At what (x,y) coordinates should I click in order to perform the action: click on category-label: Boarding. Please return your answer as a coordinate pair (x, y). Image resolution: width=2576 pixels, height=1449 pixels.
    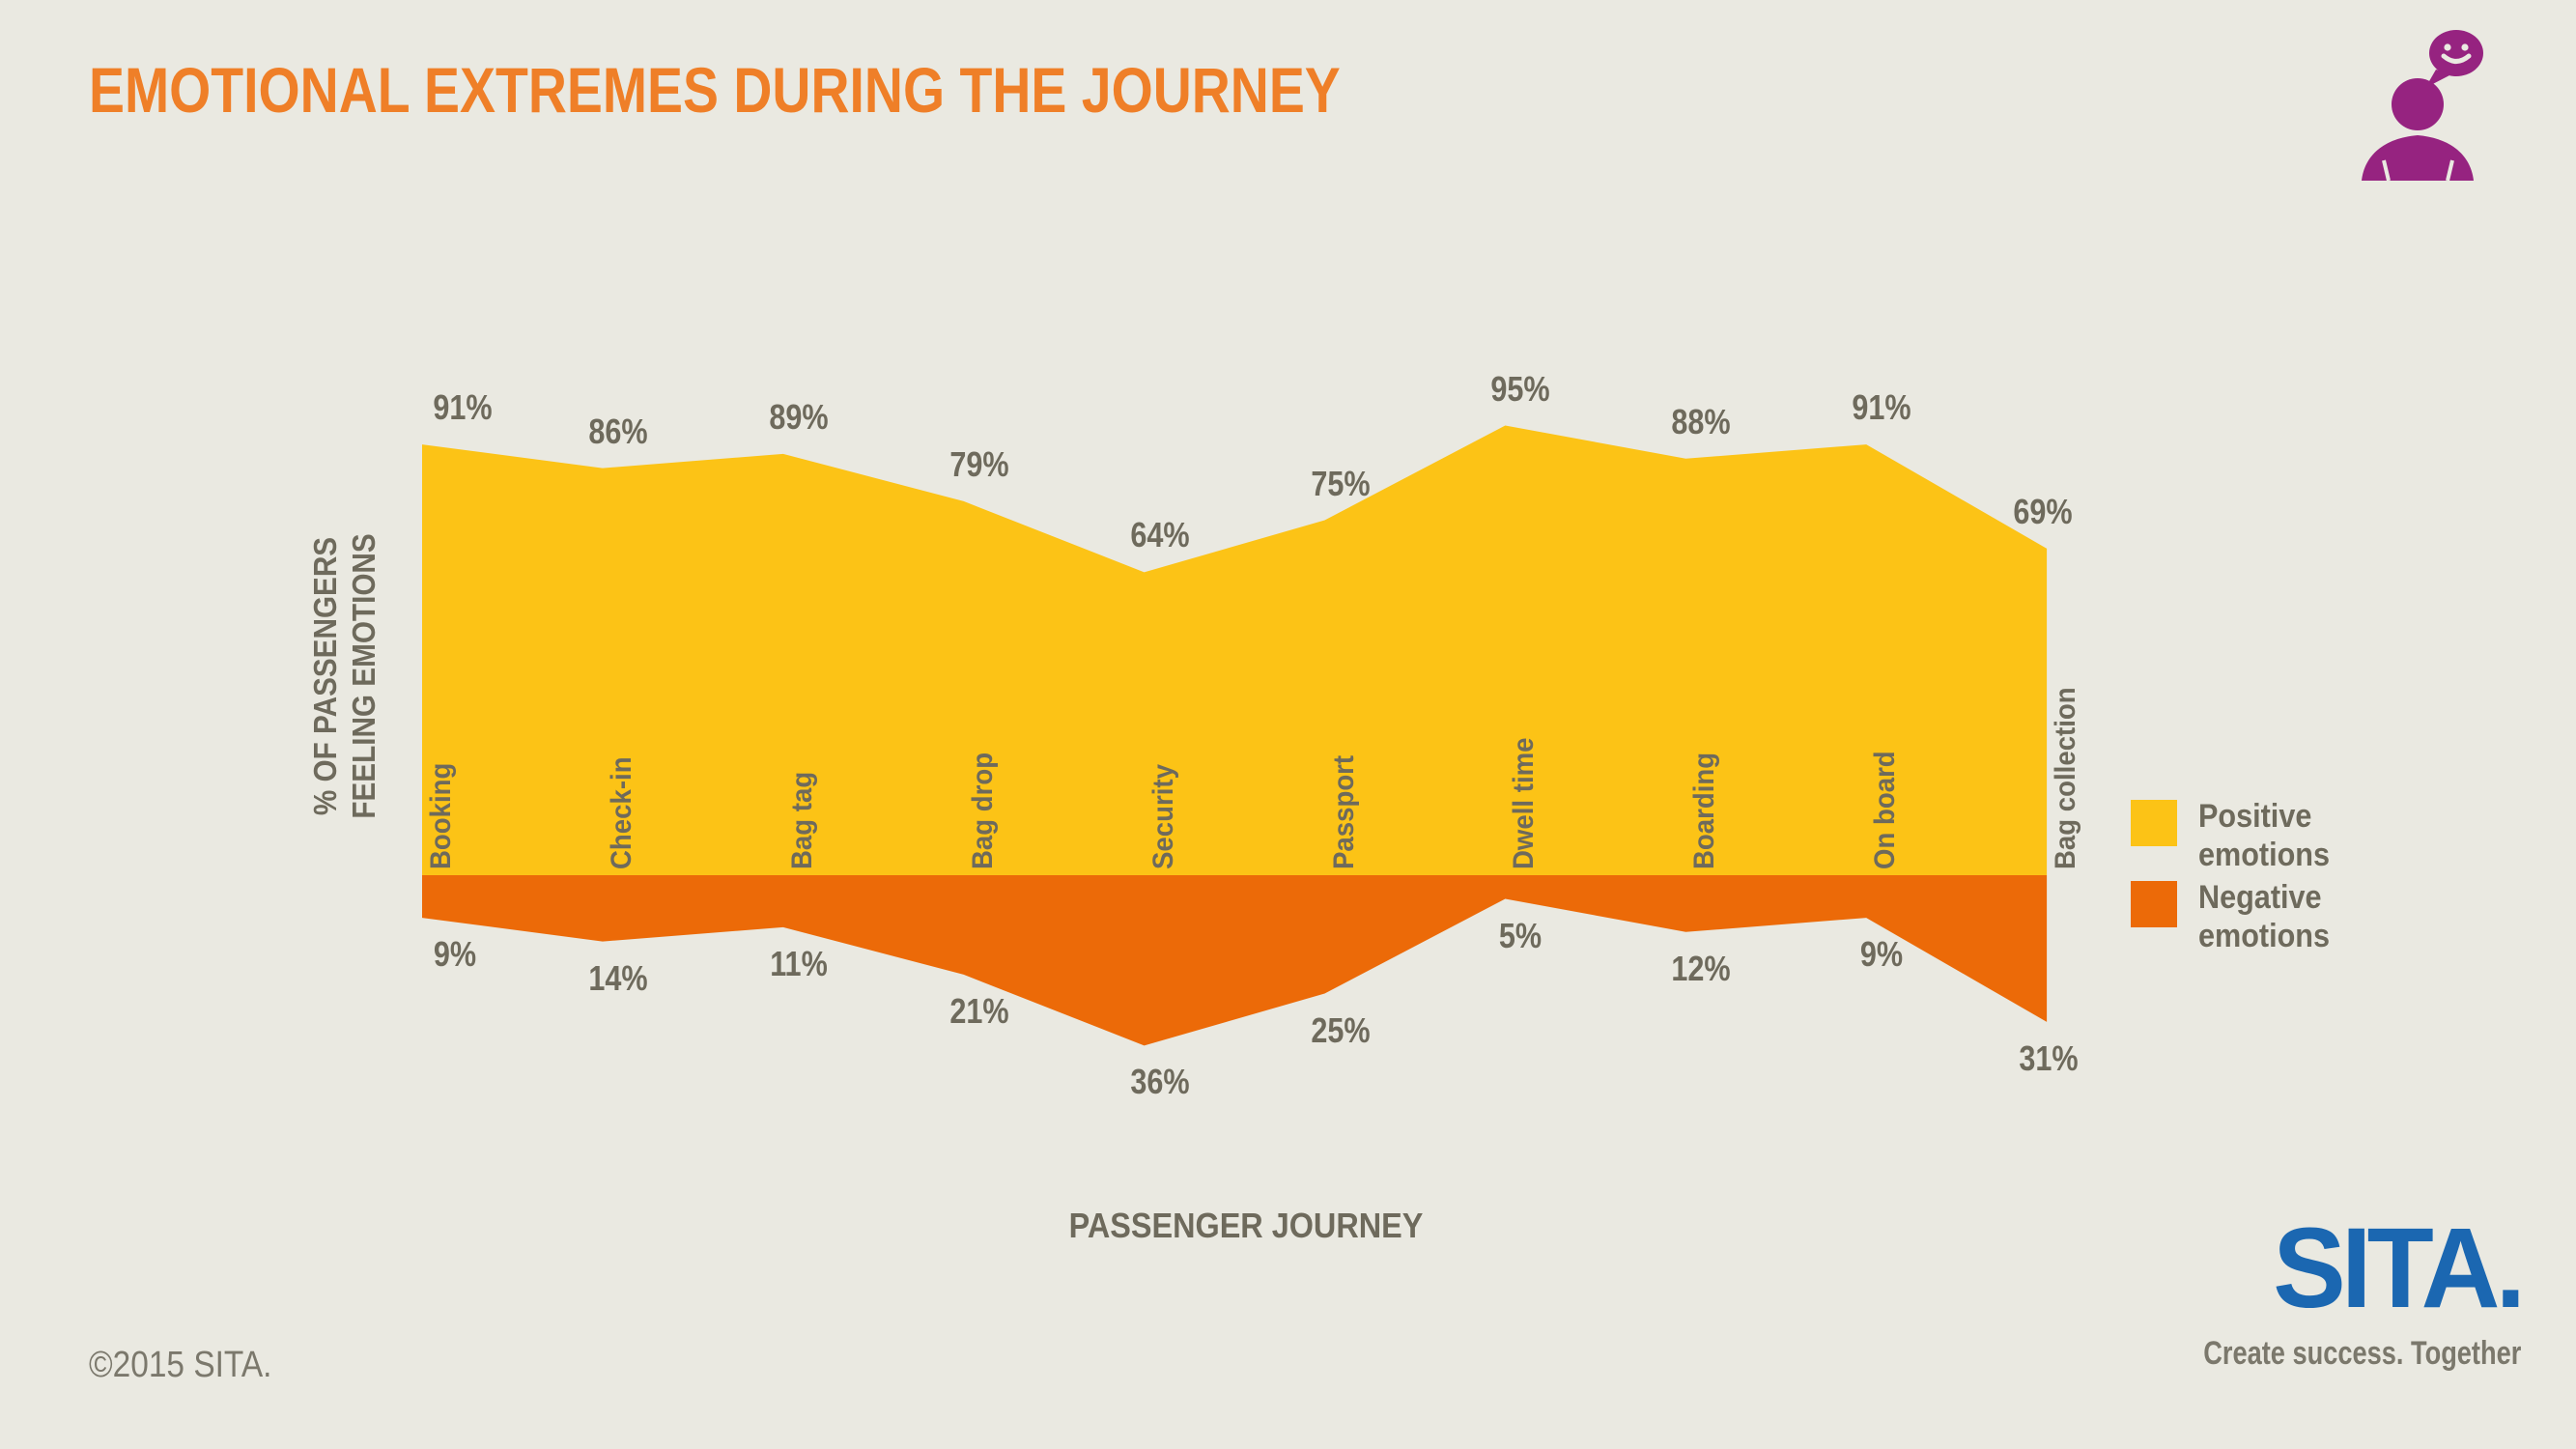
    Looking at the image, I should click on (1704, 810).